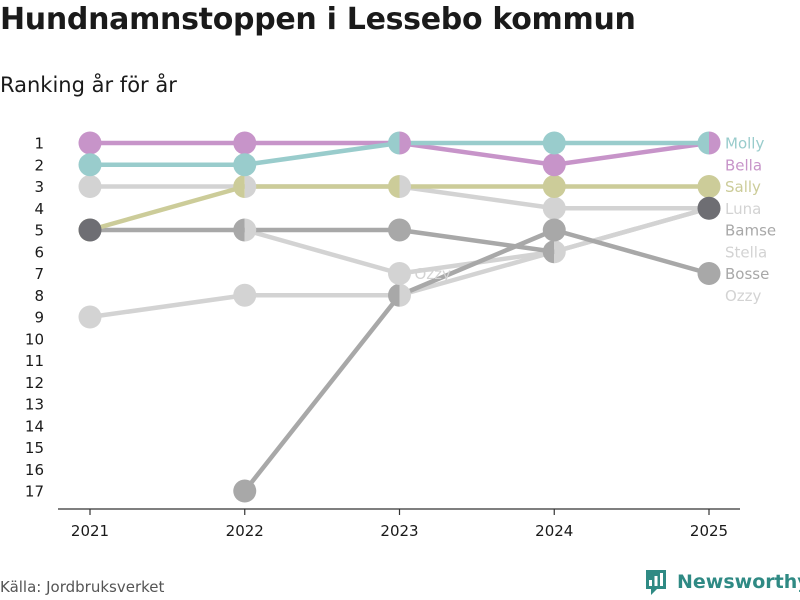 The image size is (800, 600). Describe the element at coordinates (703, 143) in the screenshot. I see `marker-2025-rank-1-left-half` at that location.